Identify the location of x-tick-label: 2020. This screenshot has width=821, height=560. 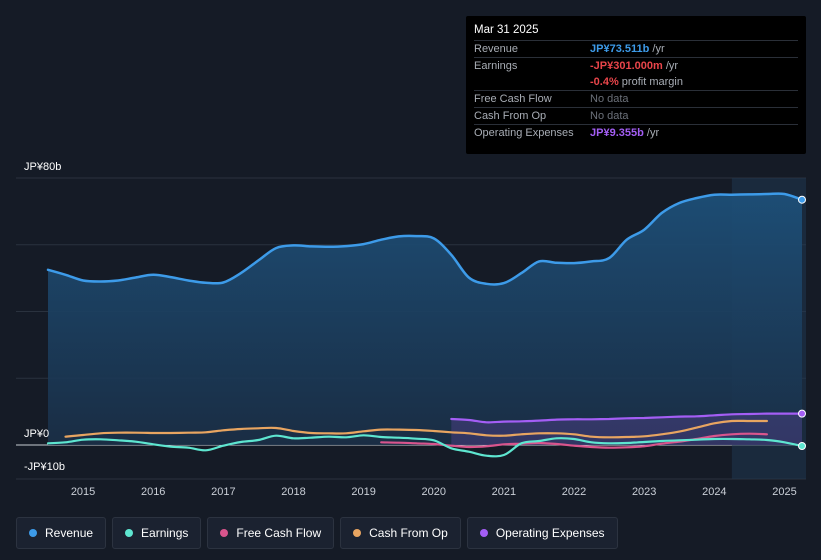
(434, 492).